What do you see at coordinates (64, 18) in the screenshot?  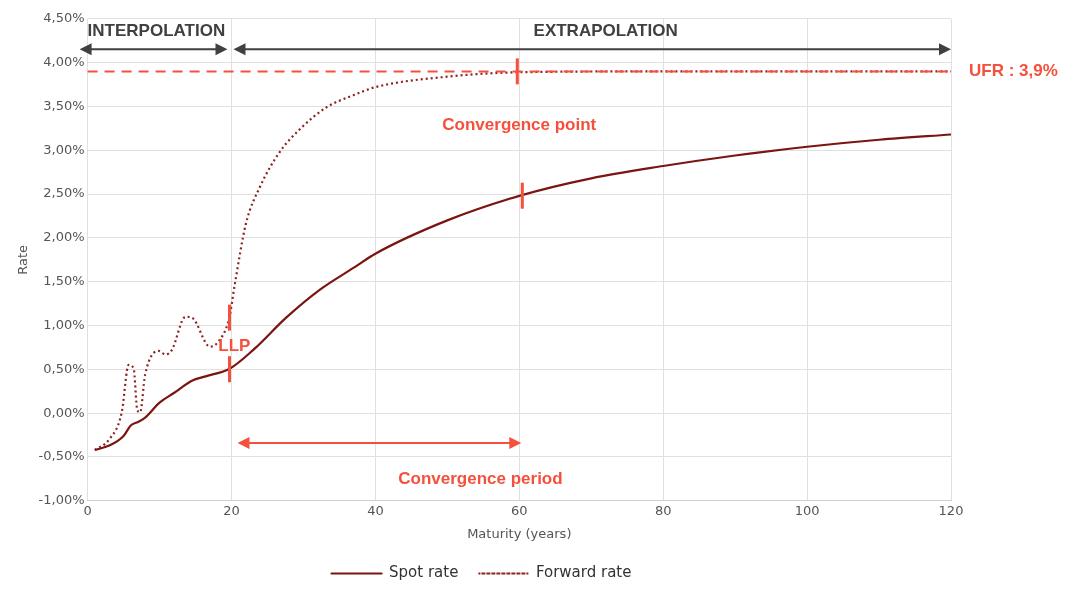 I see `y-tick-label: 4,50%` at bounding box center [64, 18].